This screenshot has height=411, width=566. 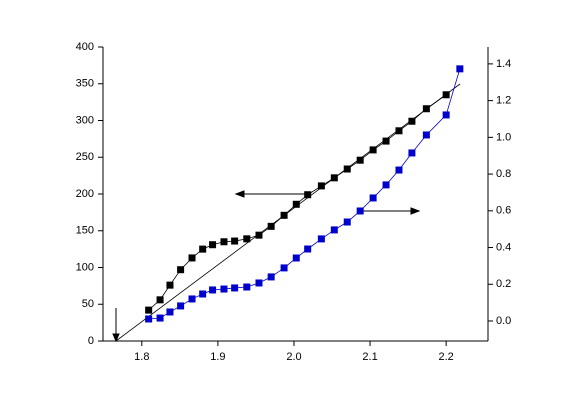 I want to click on y-tick-label: 400, so click(x=85, y=47).